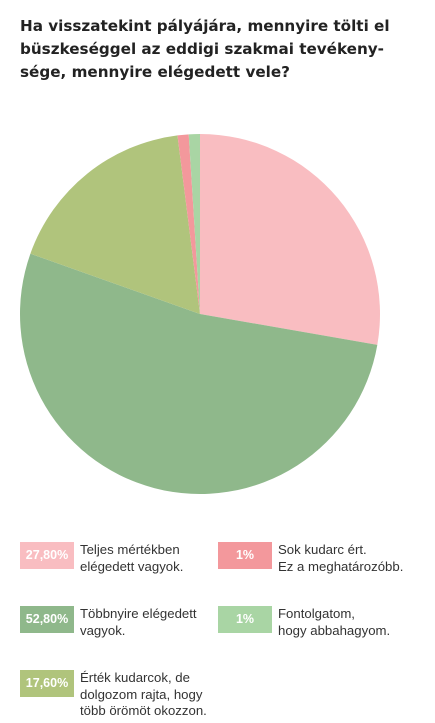  What do you see at coordinates (130, 549) in the screenshot?
I see `legend-label-line: Teljes mértékben` at bounding box center [130, 549].